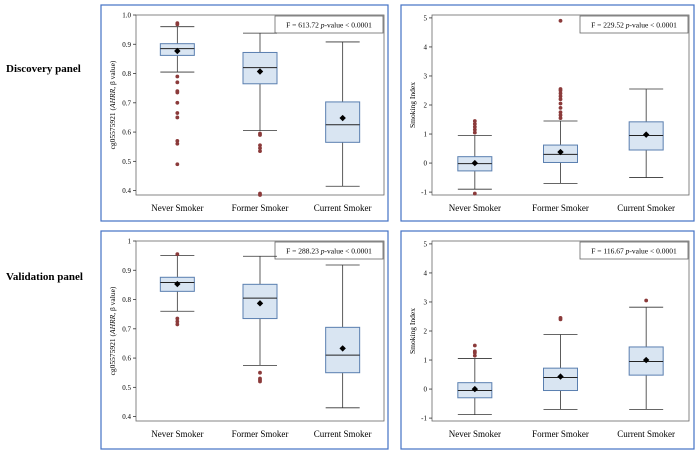 Image resolution: width=700 pixels, height=454 pixels. I want to click on stats-text: F = 116.67 p-value < 0.0001, so click(634, 251).